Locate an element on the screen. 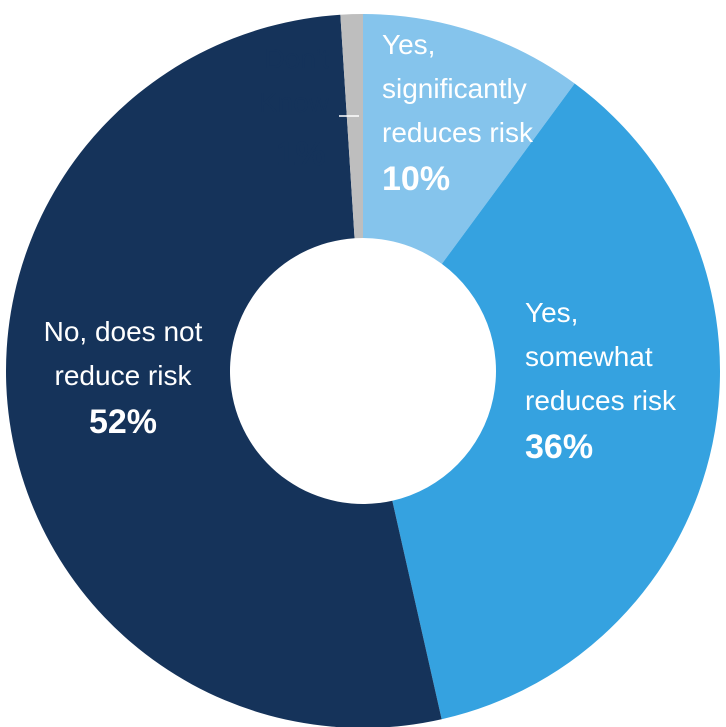 The image size is (726, 727). label-line: No, does not is located at coordinates (123, 331).